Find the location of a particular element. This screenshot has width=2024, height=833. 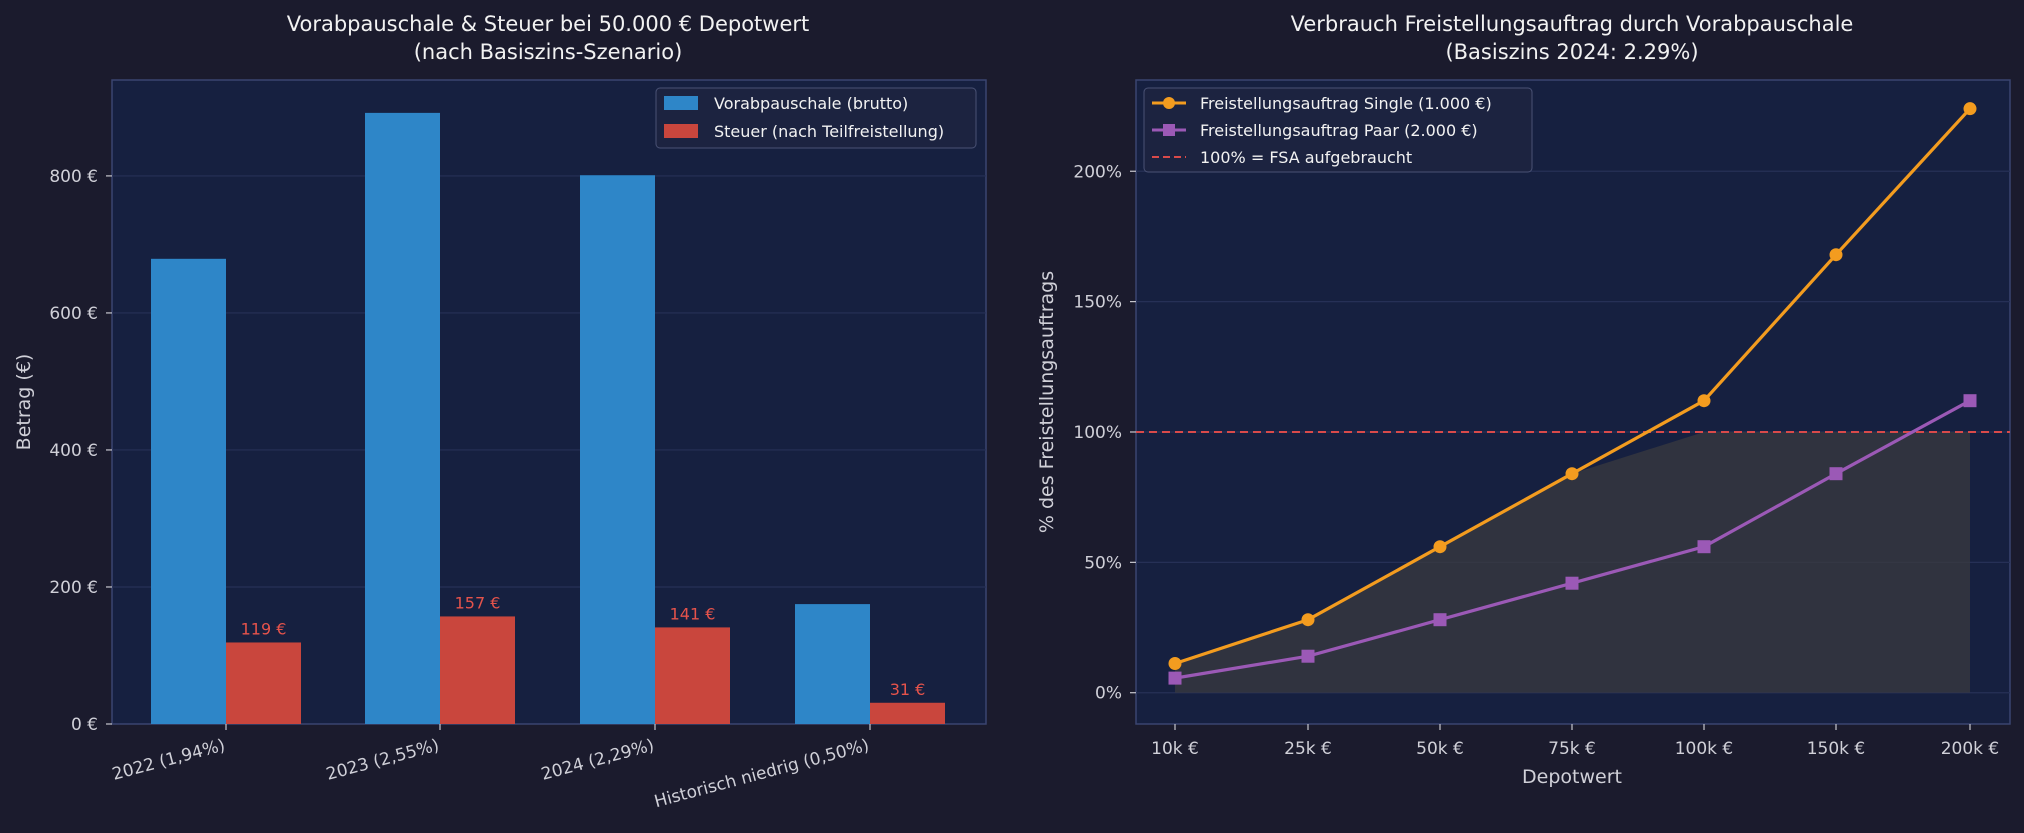

line-x-tick-label: 75k € is located at coordinates (1572, 749).